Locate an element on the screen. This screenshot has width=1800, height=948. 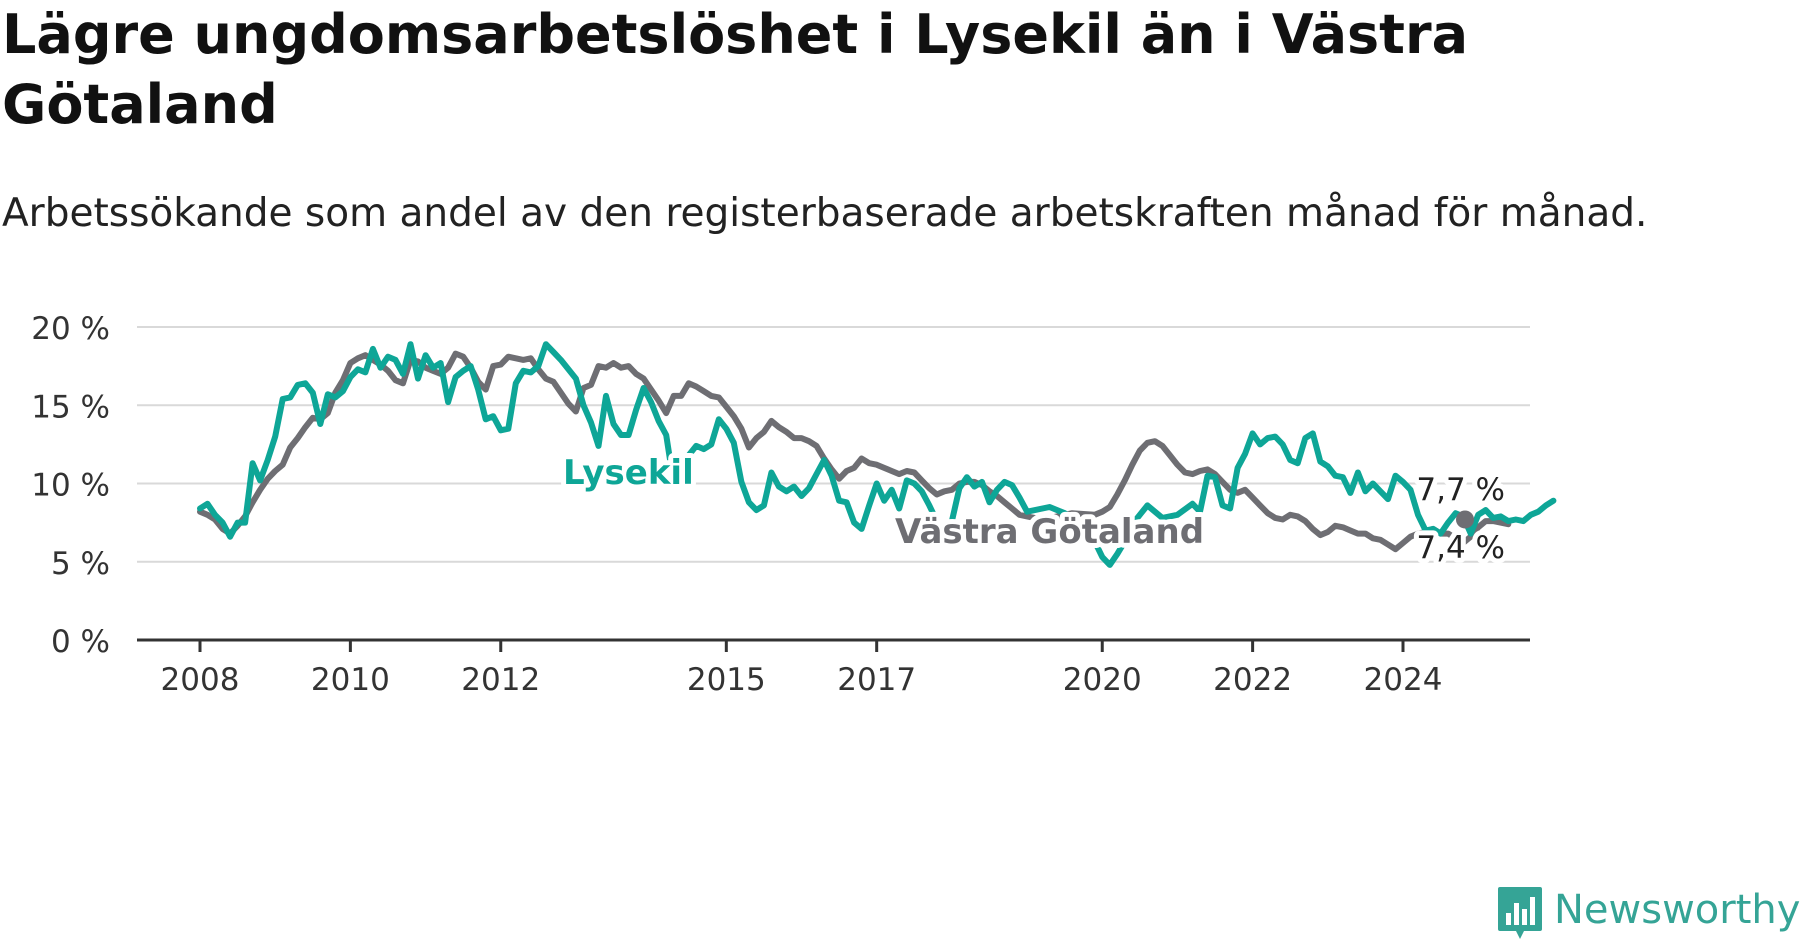
y-tick-label: 5 % is located at coordinates (80, 564).